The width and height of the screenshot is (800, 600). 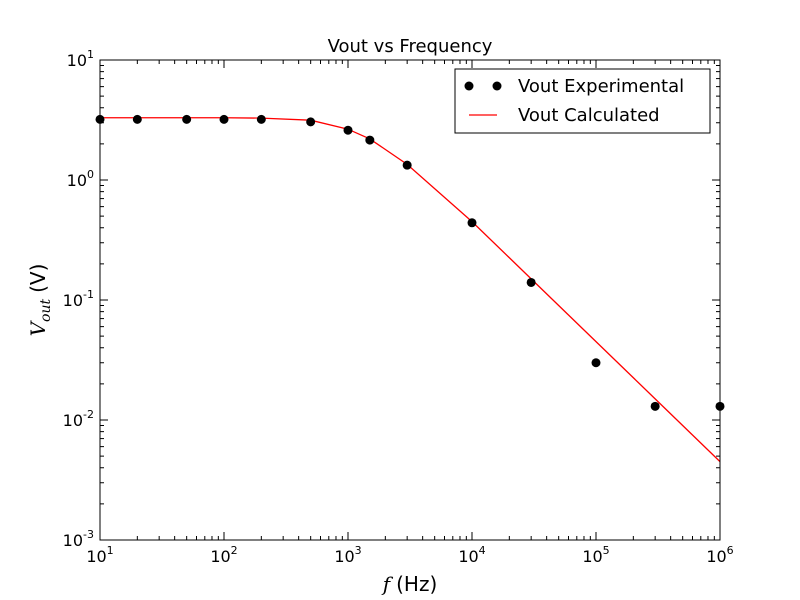 I want to click on y-tick-label-2-exponent: -1, so click(x=88, y=294).